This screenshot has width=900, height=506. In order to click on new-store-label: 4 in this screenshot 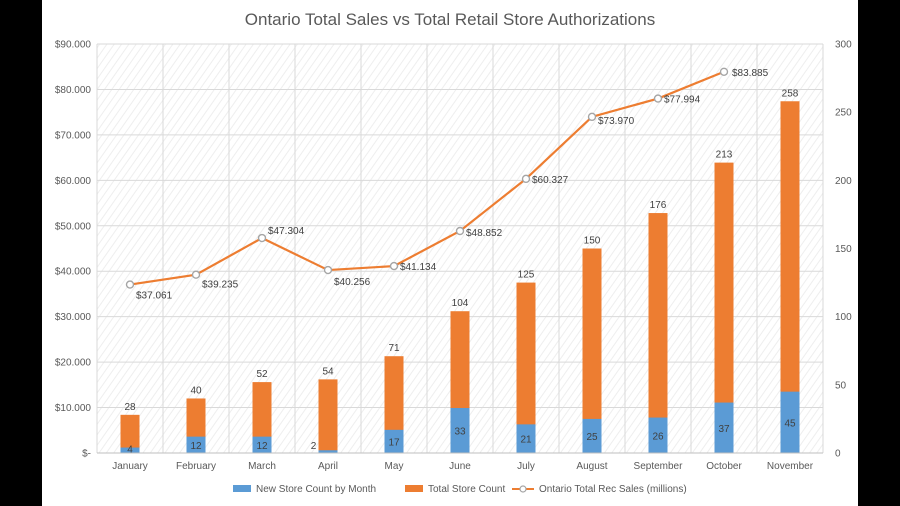, I will do `click(130, 450)`.